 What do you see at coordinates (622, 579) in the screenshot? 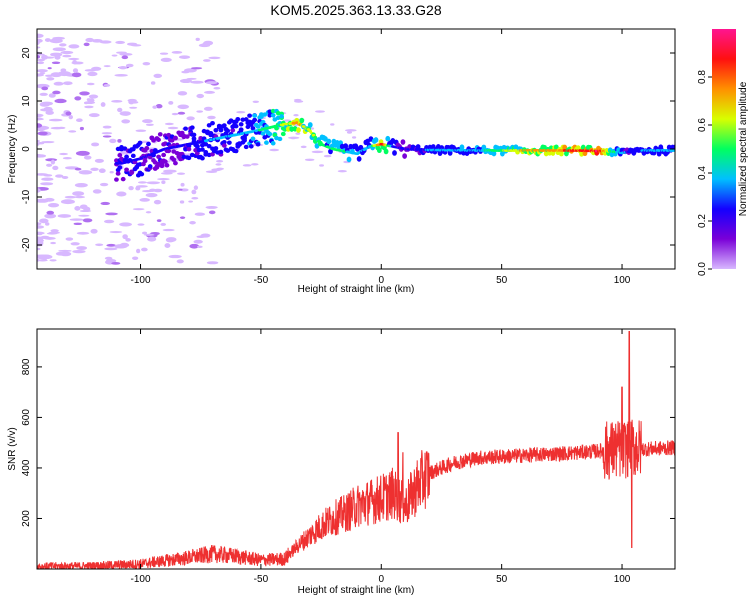
I see `snr-x-tick-label: 100` at bounding box center [622, 579].